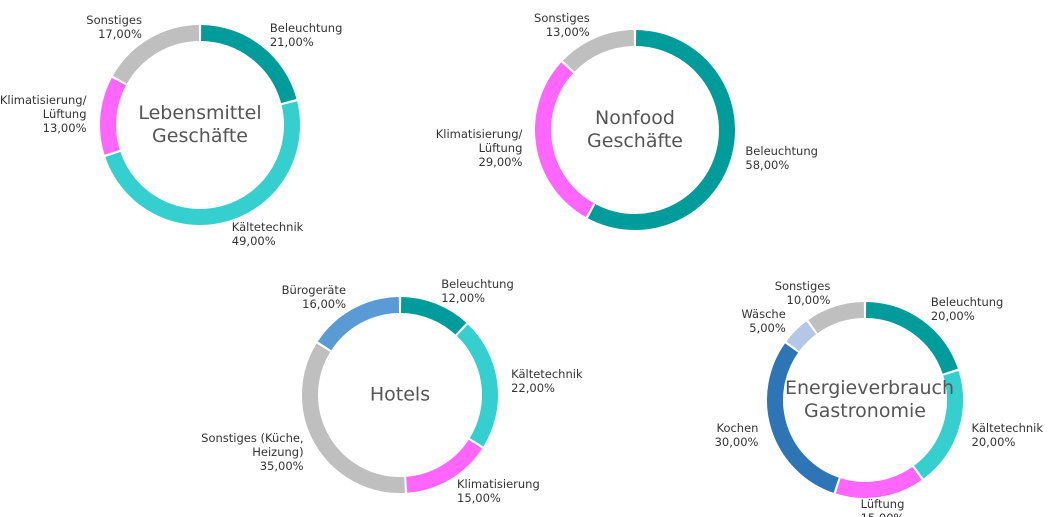 This screenshot has width=1048, height=517. Describe the element at coordinates (120, 33) in the screenshot. I see `value-label: 17,00%` at that location.